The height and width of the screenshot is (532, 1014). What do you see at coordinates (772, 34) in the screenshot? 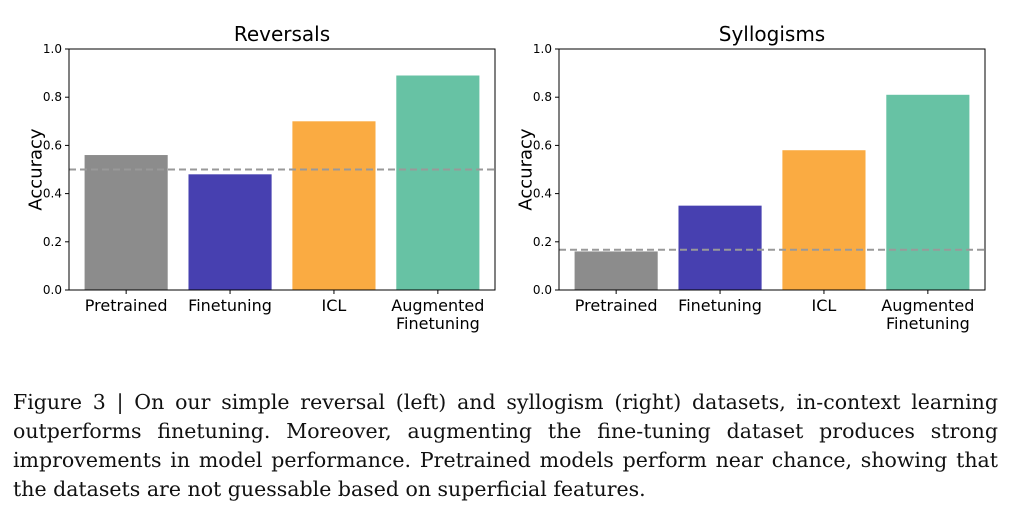
I see `chart-title: Syllogisms` at bounding box center [772, 34].